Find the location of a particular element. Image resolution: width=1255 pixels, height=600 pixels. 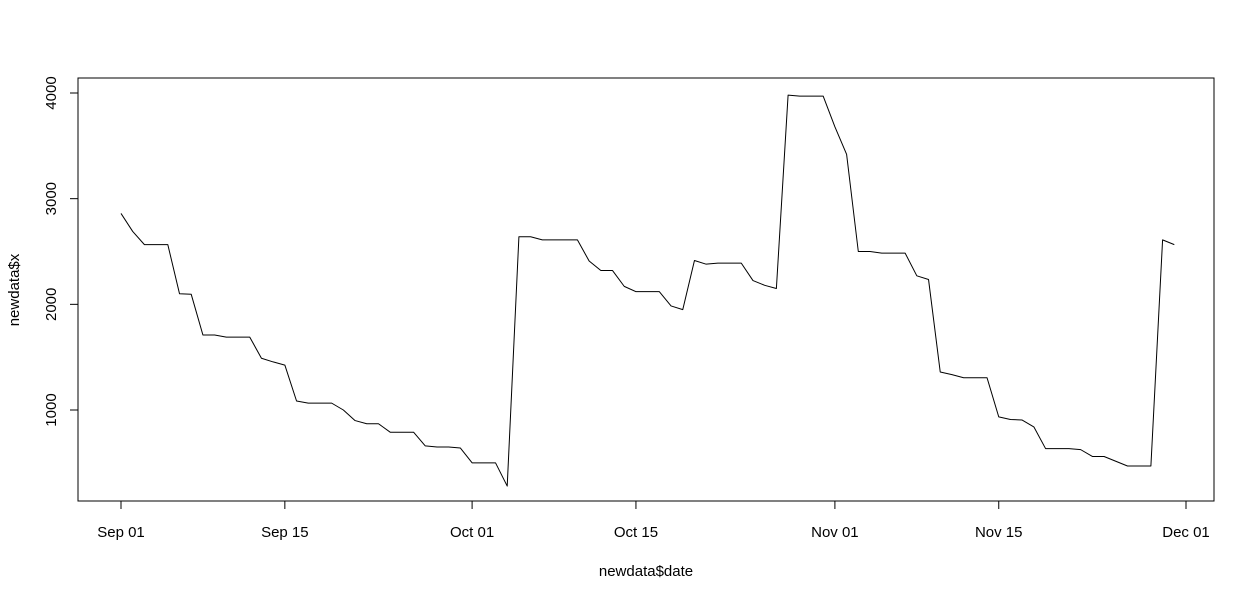

x-axis-title: newdata$date is located at coordinates (646, 571).